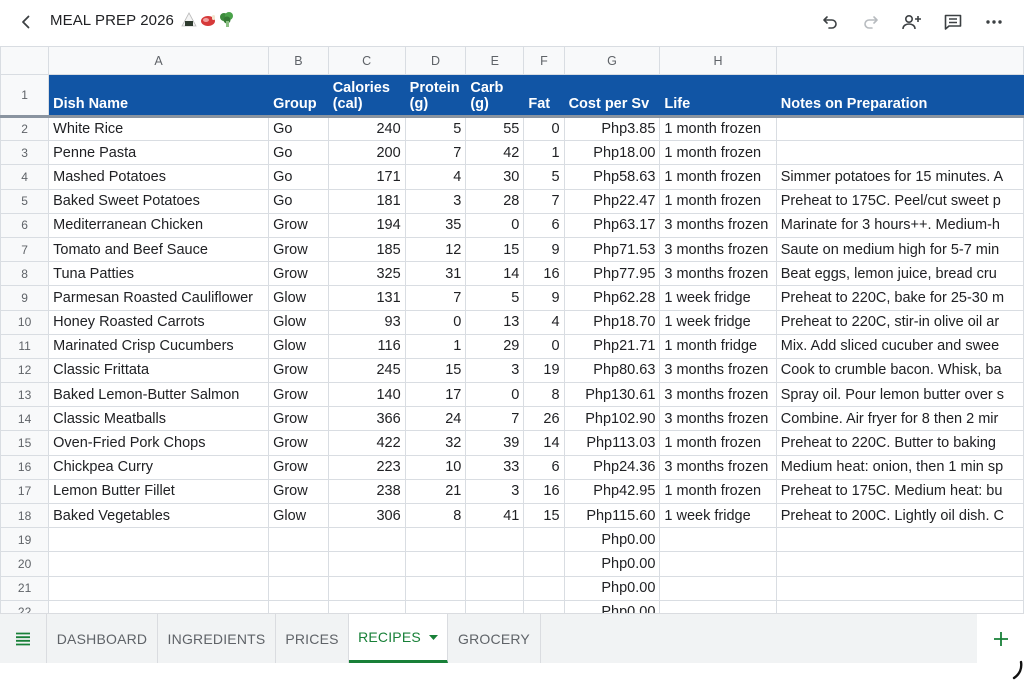 The height and width of the screenshot is (683, 1024). I want to click on cell-dish-name: Lemon Butter Fillet, so click(159, 491).